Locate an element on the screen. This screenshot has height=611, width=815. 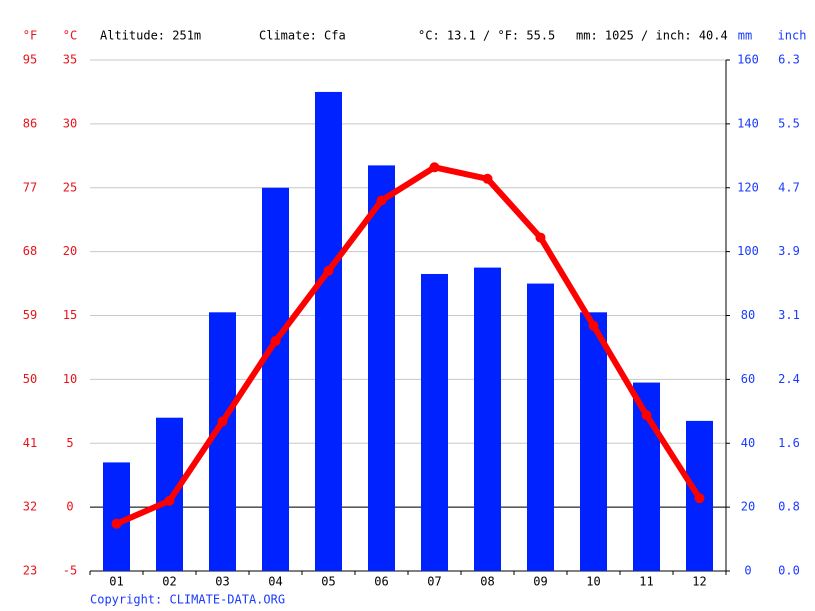
unit-c: °C is located at coordinates (70, 36).